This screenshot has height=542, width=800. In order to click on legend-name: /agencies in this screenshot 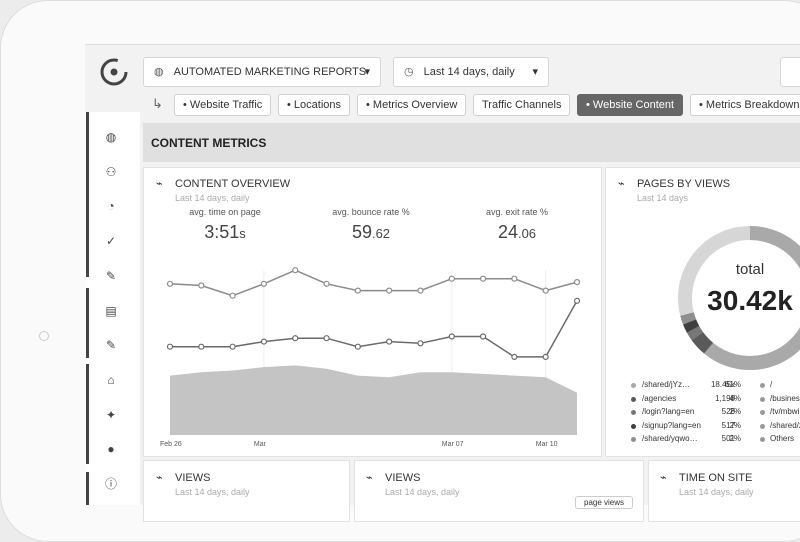, I will do `click(659, 398)`.